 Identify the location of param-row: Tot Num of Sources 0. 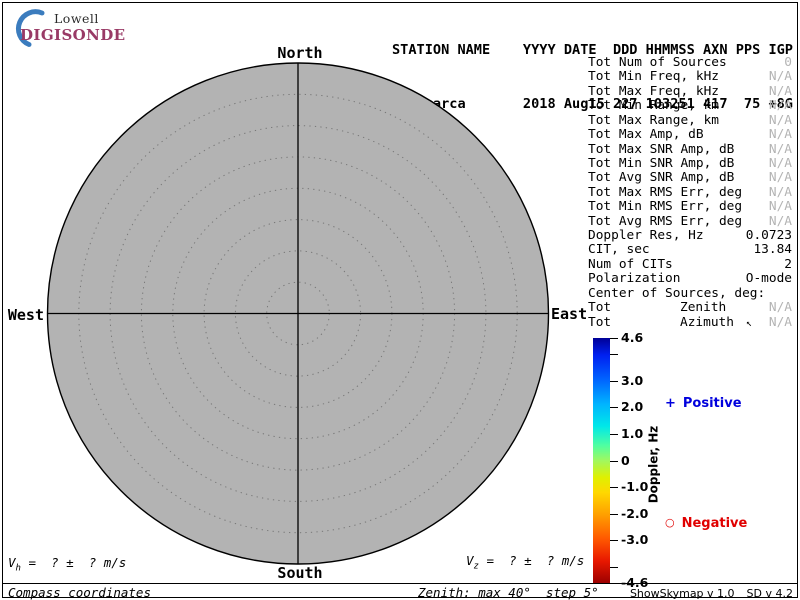
(690, 62).